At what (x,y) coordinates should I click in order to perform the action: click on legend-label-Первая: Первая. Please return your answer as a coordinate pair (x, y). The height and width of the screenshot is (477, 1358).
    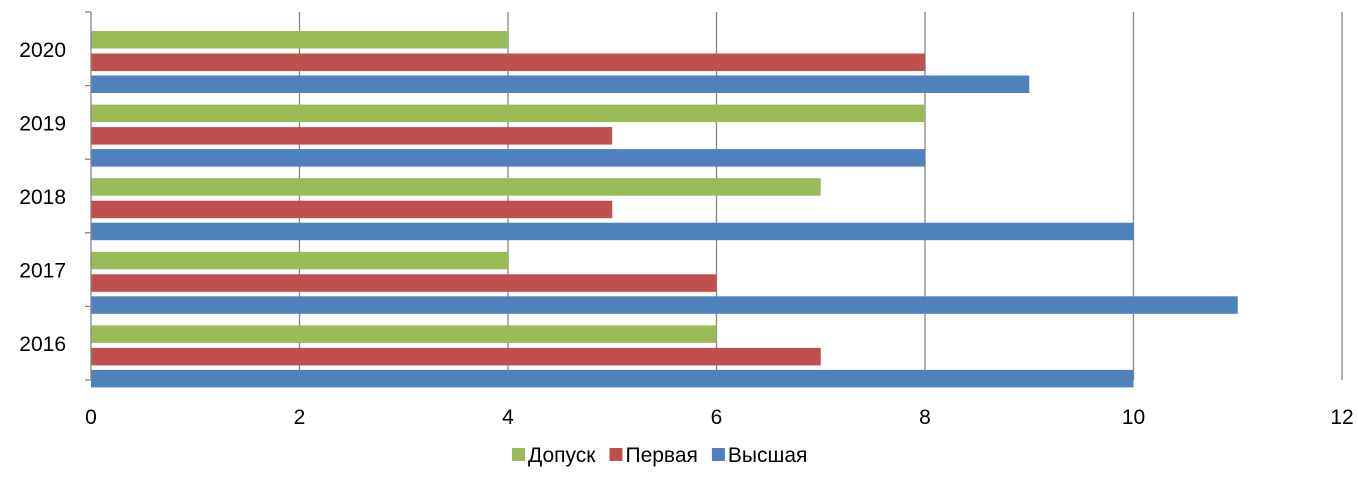
    Looking at the image, I should click on (661, 455).